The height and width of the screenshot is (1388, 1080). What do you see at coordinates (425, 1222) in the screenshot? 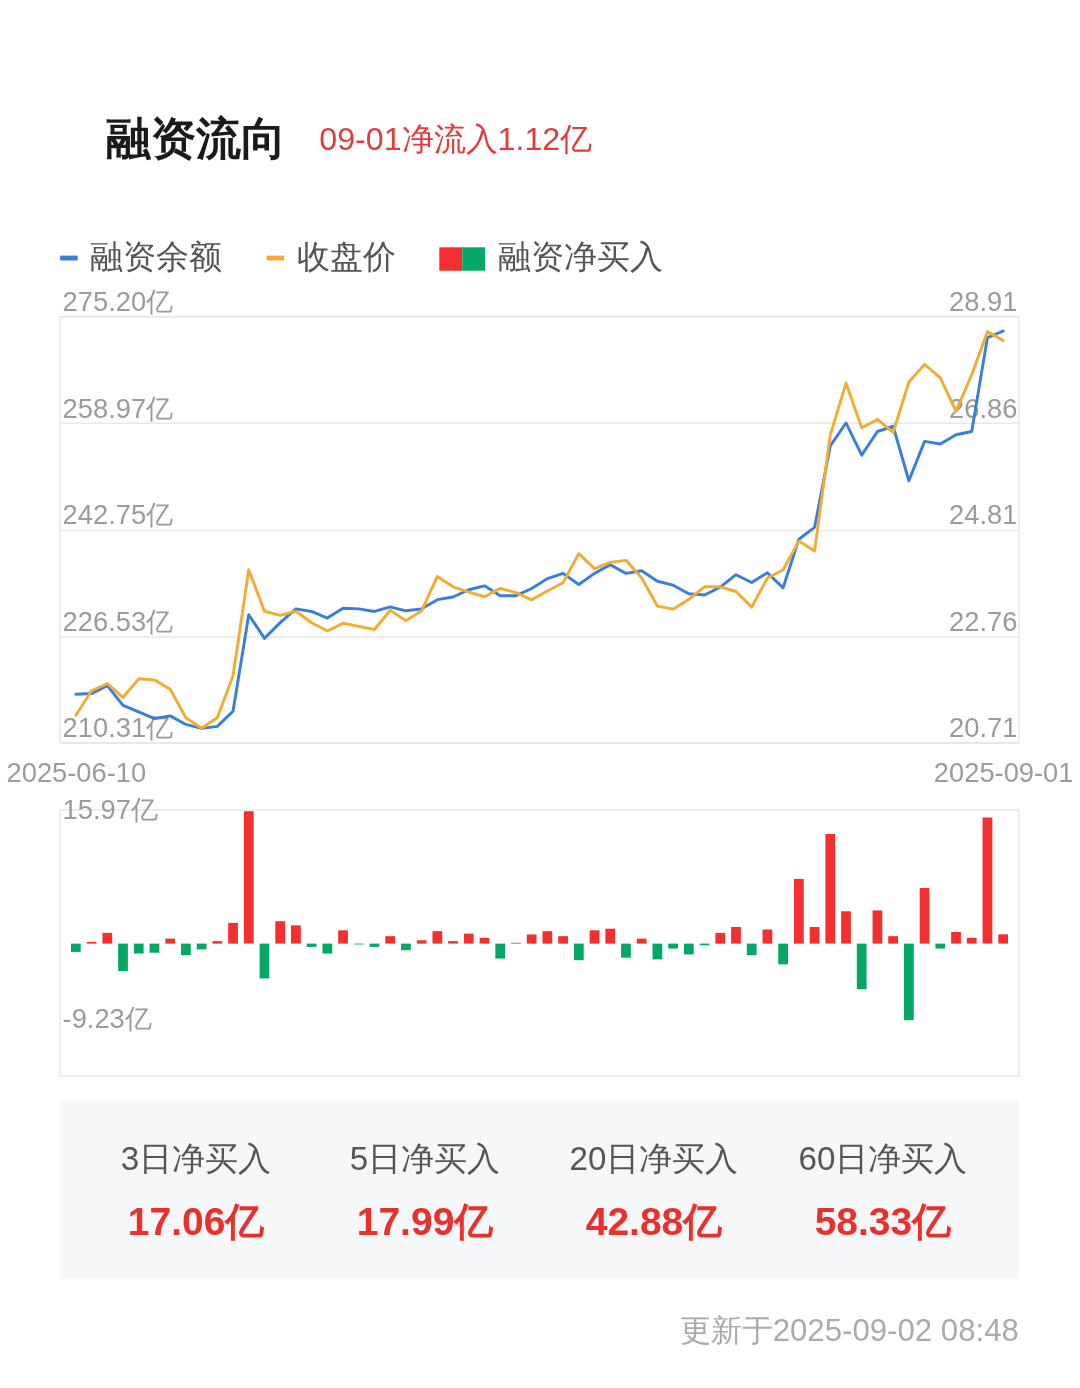
I see `text: 17.99亿` at bounding box center [425, 1222].